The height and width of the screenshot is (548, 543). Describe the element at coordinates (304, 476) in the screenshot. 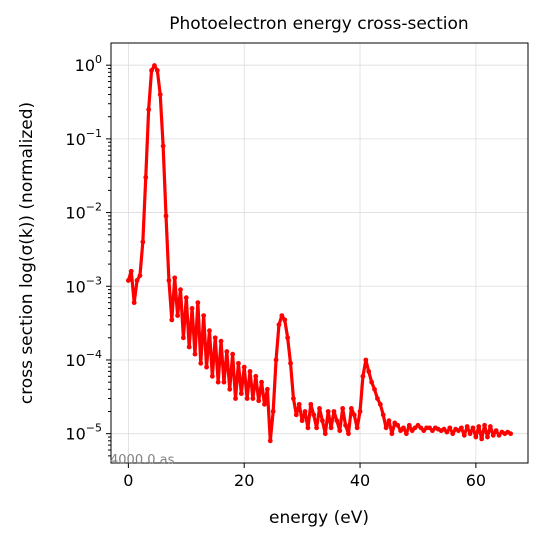

I see `x-axis: 0 20 40 60` at that location.